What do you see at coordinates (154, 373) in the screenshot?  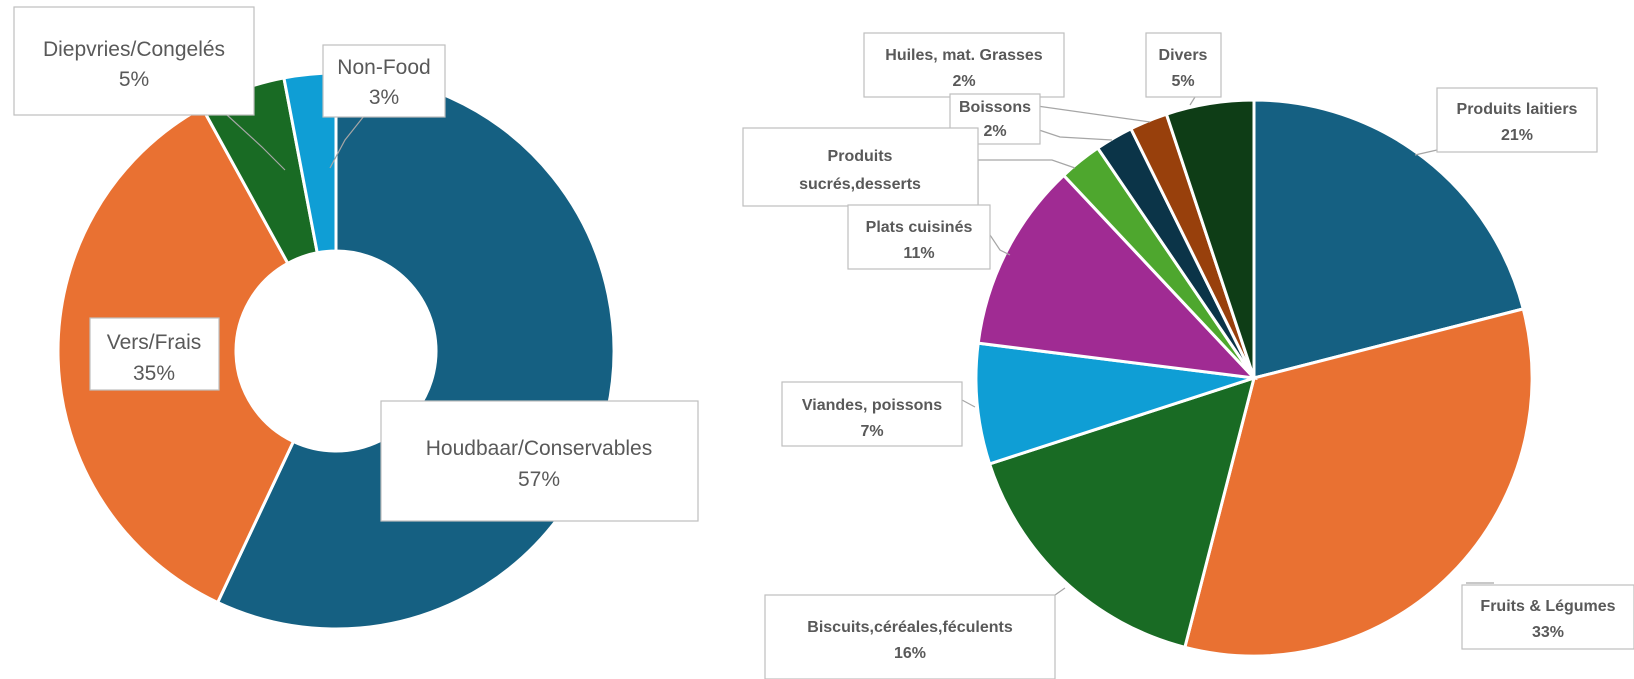 I see `donut-label-vers-pct: 35%` at bounding box center [154, 373].